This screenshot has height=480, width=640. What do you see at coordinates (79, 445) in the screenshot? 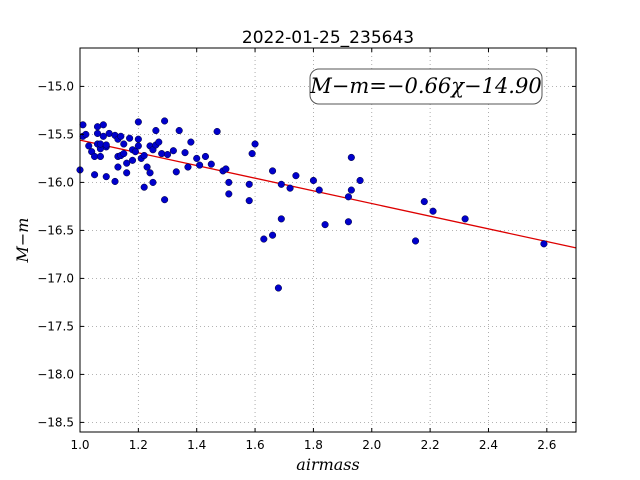
I see `x-tick-label: 1.0` at bounding box center [79, 445].